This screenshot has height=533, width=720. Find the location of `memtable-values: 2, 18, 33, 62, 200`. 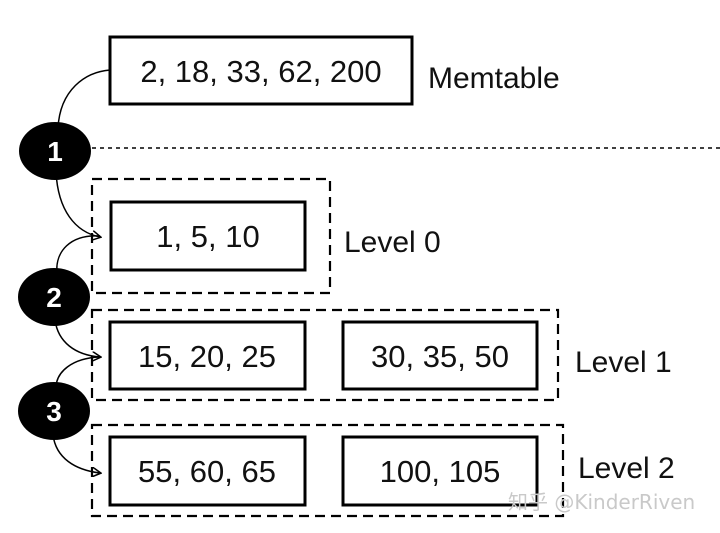

memtable-values: 2, 18, 33, 62, 200 is located at coordinates (260, 71).